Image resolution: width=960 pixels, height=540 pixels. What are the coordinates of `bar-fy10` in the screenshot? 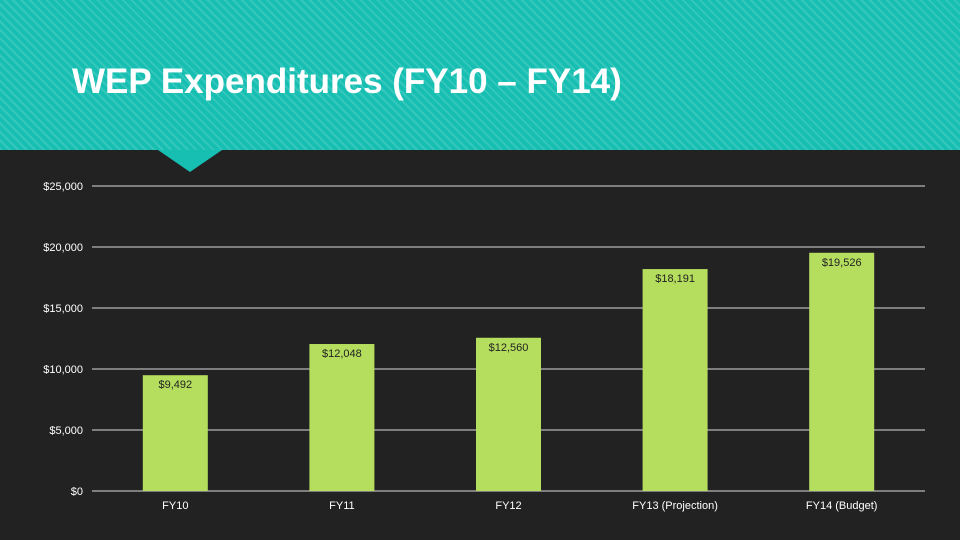 It's located at (175, 433).